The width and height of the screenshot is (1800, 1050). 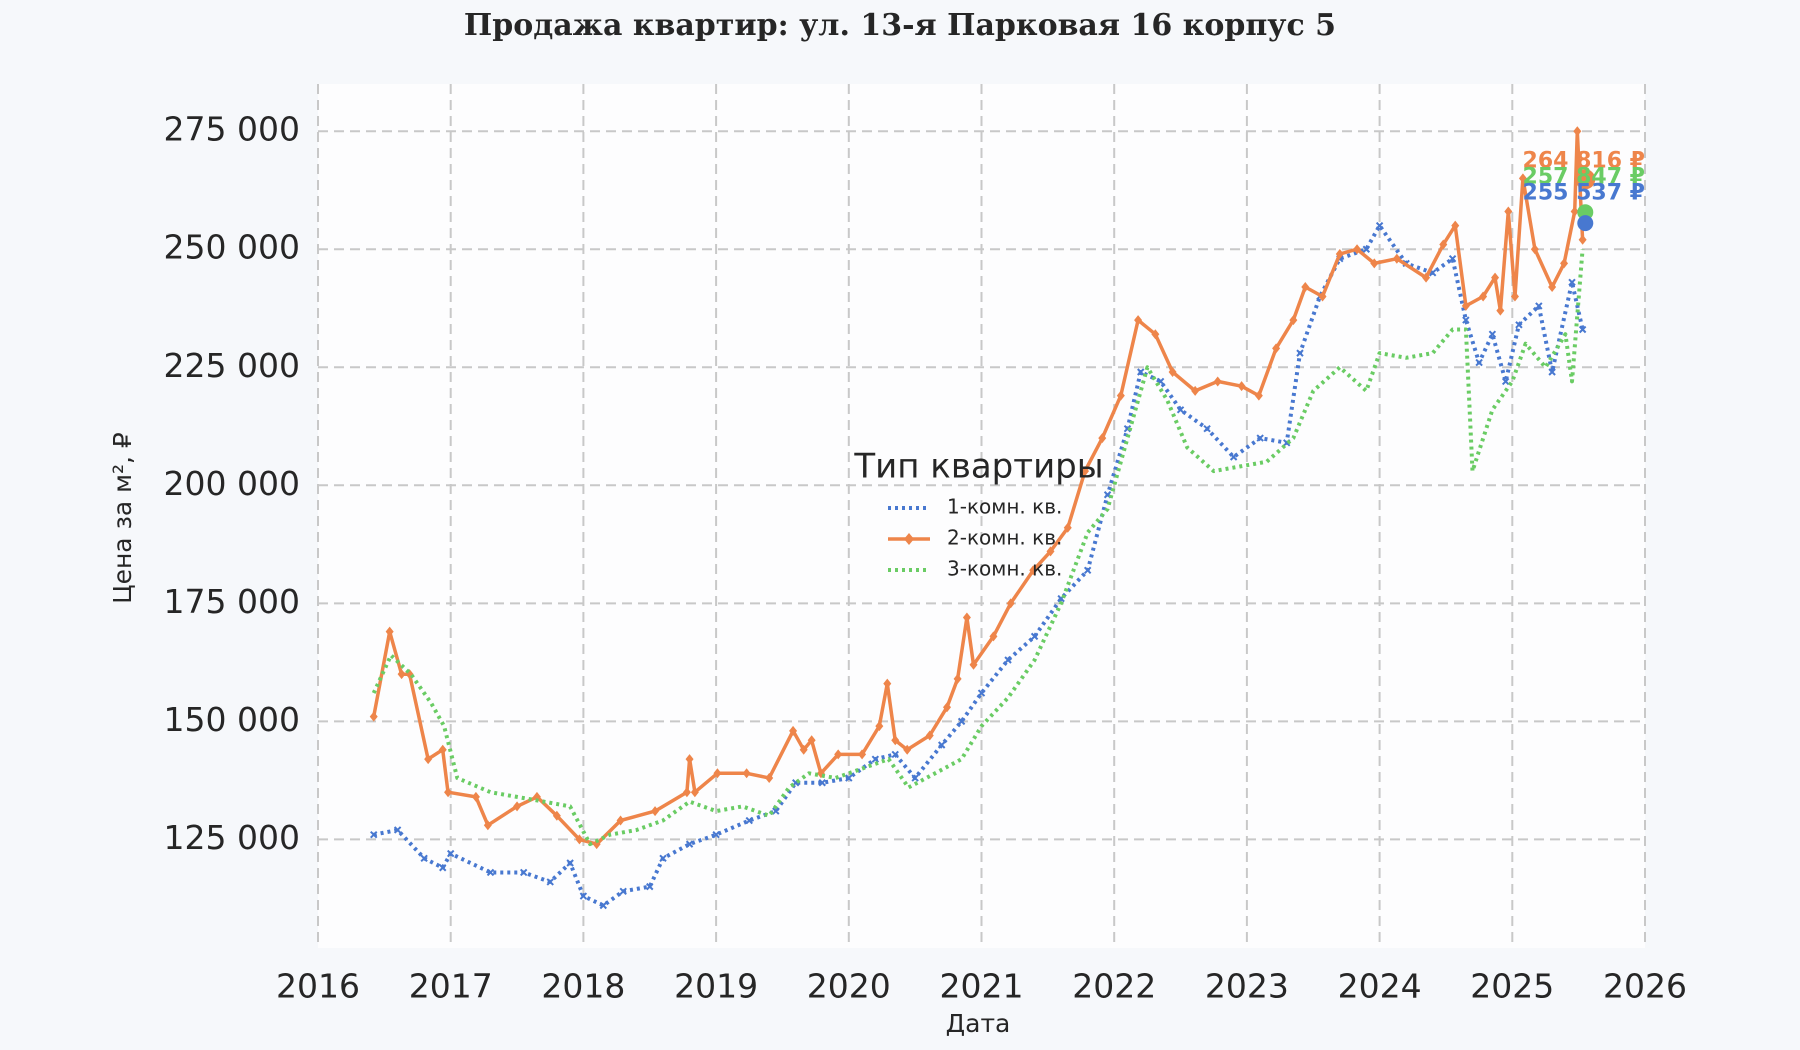 What do you see at coordinates (978, 467) in the screenshot?
I see `legend-title: Тип квартиры` at bounding box center [978, 467].